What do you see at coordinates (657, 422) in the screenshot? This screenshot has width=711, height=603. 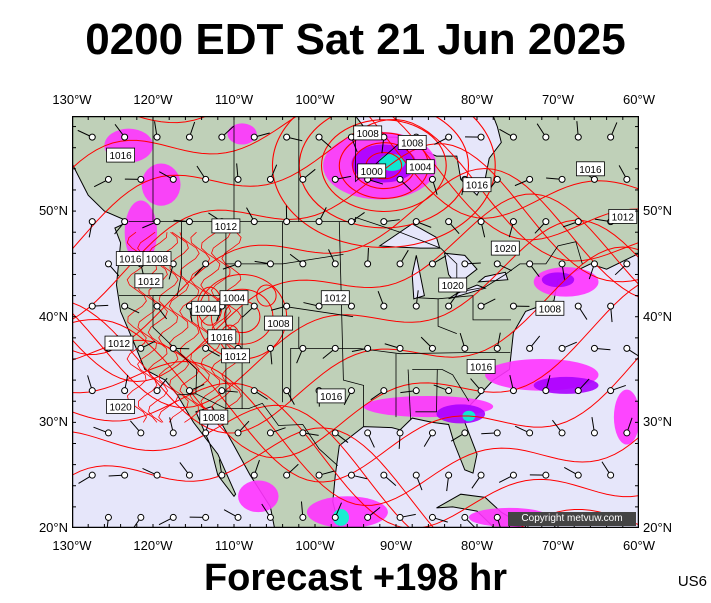 I see `lat-label-right: 30°N` at bounding box center [657, 422].